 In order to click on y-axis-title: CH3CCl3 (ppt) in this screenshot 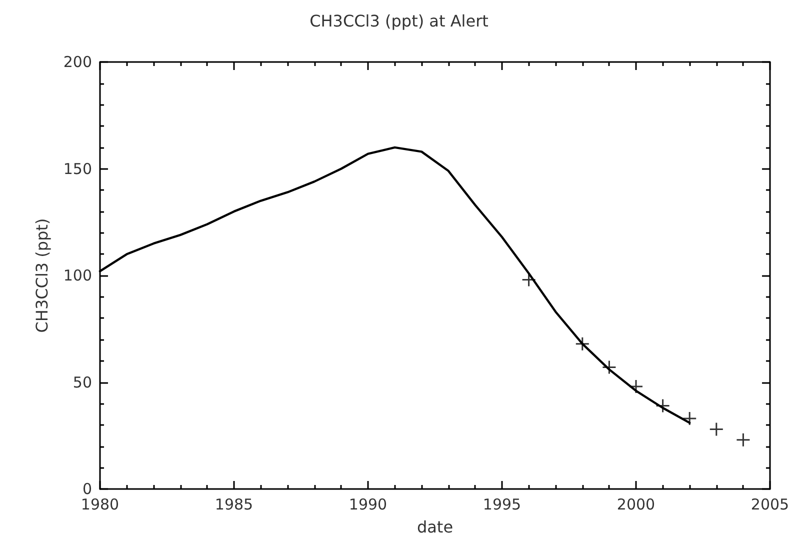, I will do `click(42, 275)`.